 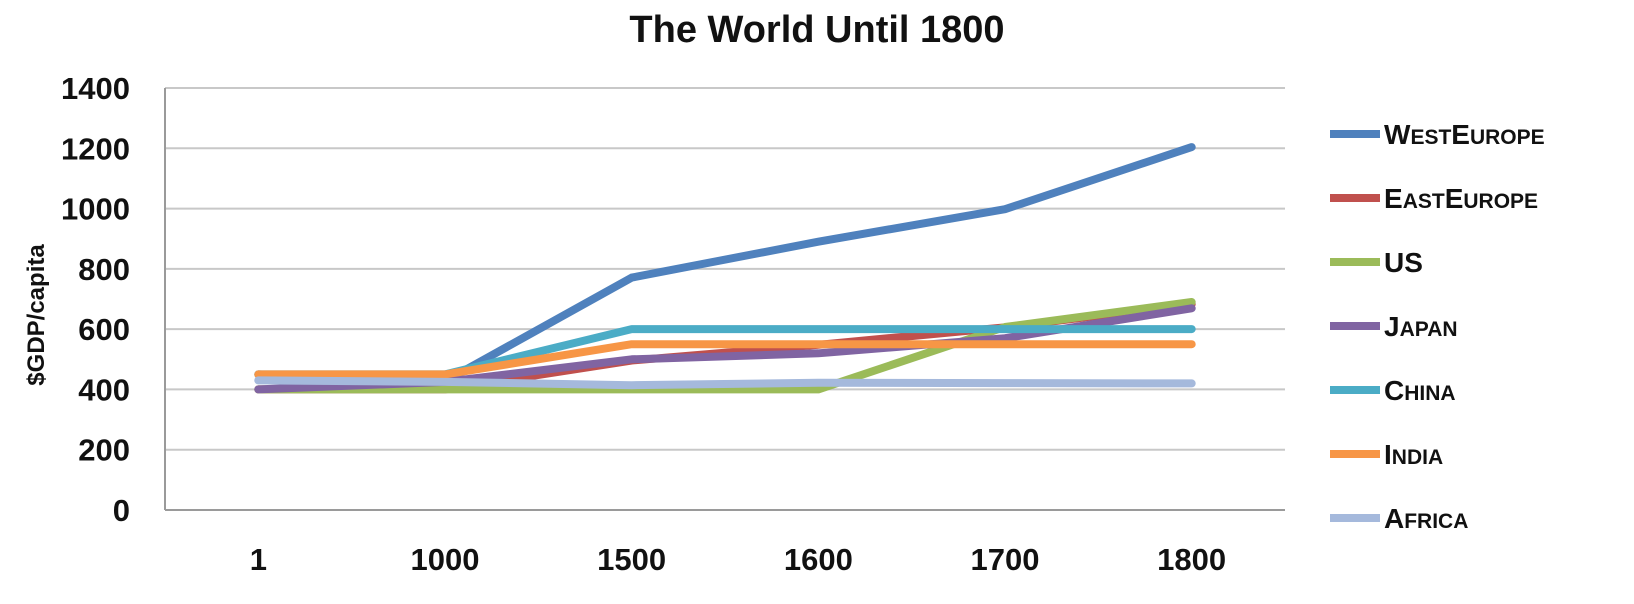 What do you see at coordinates (631, 559) in the screenshot?
I see `x-tick-label: 1500` at bounding box center [631, 559].